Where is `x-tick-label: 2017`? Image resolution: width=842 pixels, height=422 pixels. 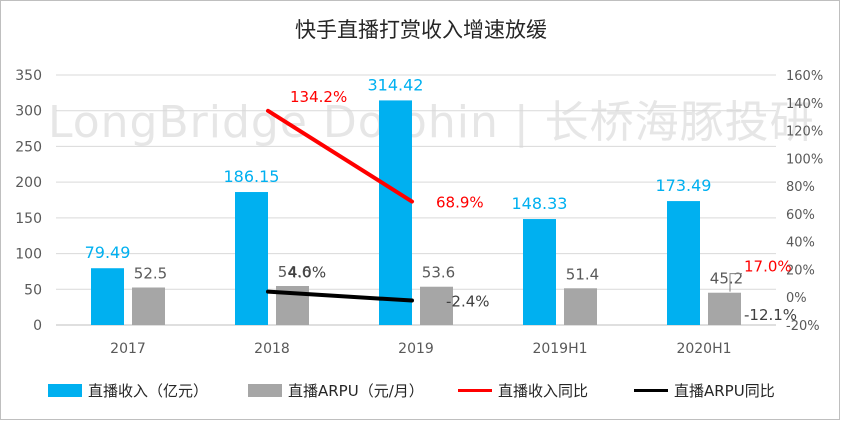 x-tick-label: 2017 is located at coordinates (128, 349).